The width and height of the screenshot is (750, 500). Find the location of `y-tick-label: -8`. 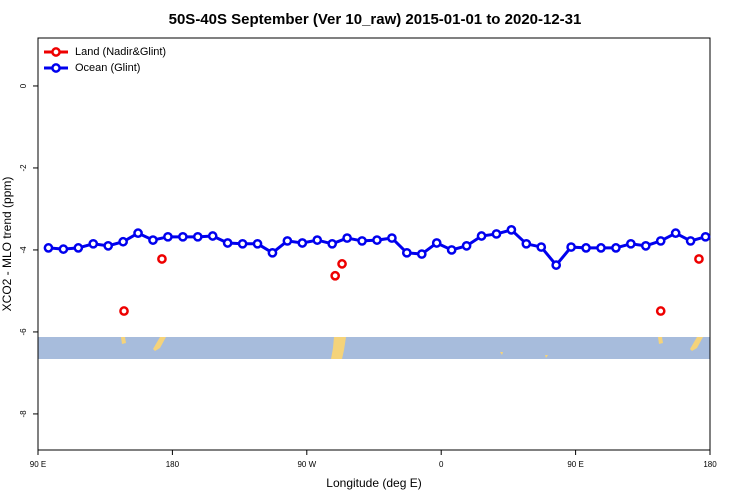

y-tick-label: -8 is located at coordinates (23, 414).